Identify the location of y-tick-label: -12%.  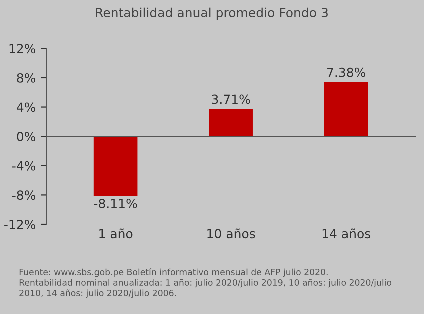
(20, 225).